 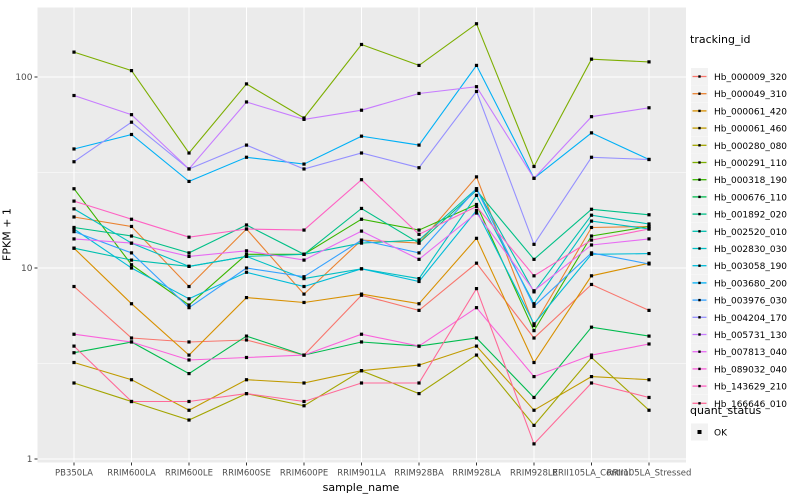 What do you see at coordinates (750, 198) in the screenshot?
I see `legend-item-label: Hb_000676_110` at bounding box center [750, 198].